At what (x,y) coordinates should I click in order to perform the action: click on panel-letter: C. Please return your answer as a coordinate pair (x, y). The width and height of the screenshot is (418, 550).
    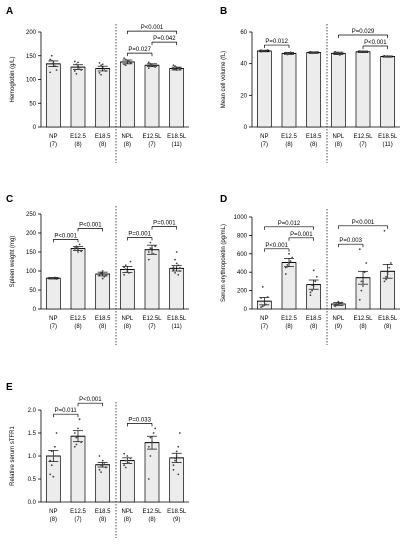
    Looking at the image, I should click on (9, 199).